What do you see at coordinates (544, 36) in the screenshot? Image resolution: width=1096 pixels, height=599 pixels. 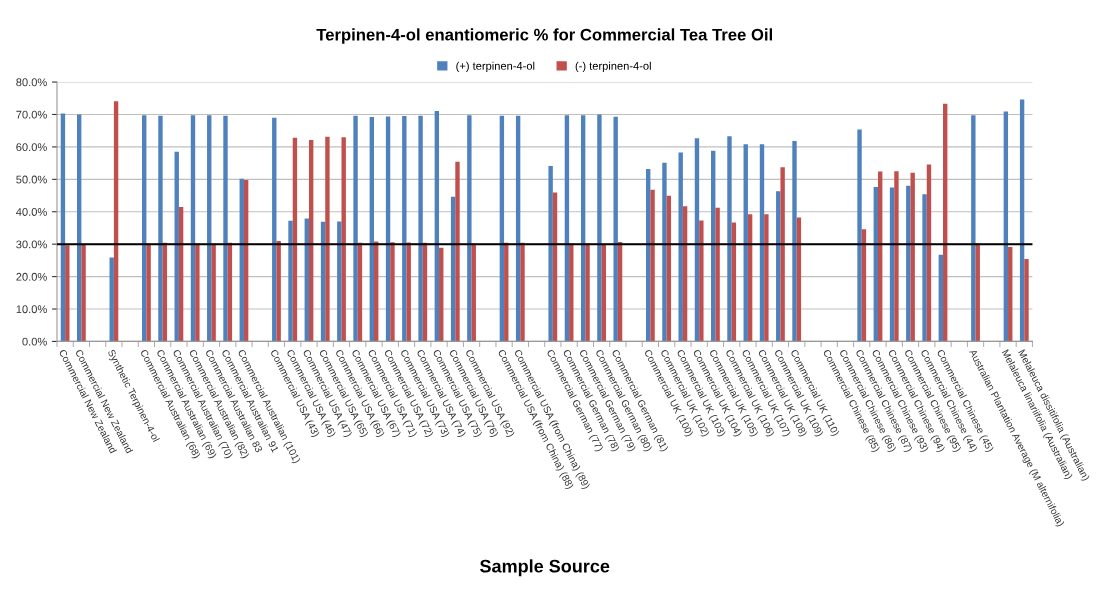 I see `chart-title: Terpinen-4-ol enantiomeric % for Commercial Tea Tree Oil` at bounding box center [544, 36].